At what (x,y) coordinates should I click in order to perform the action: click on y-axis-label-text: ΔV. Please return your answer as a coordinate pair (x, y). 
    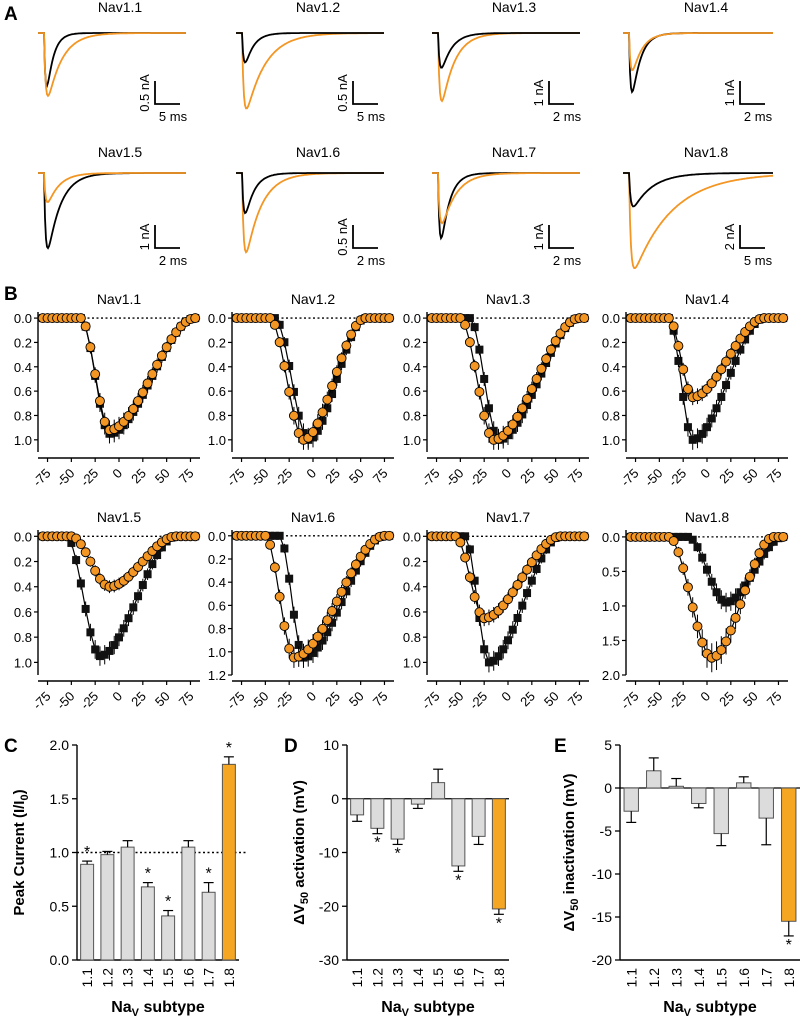
    Looking at the image, I should click on (569, 921).